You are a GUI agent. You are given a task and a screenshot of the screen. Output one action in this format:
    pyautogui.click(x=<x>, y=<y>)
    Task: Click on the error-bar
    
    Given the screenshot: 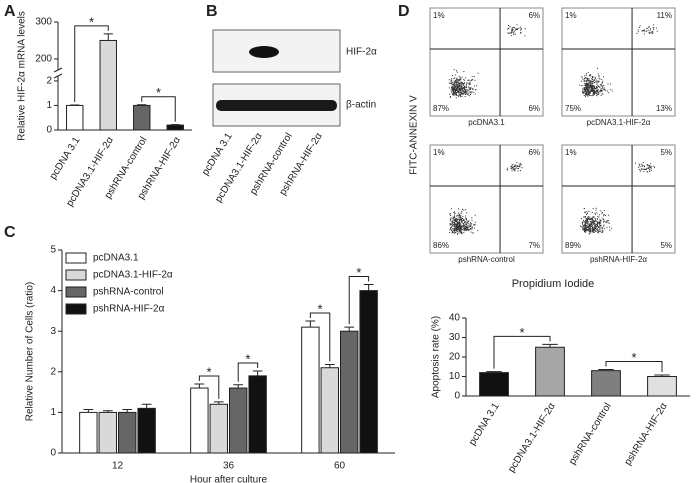 What is the action you would take?
    pyautogui.click(x=238, y=386)
    